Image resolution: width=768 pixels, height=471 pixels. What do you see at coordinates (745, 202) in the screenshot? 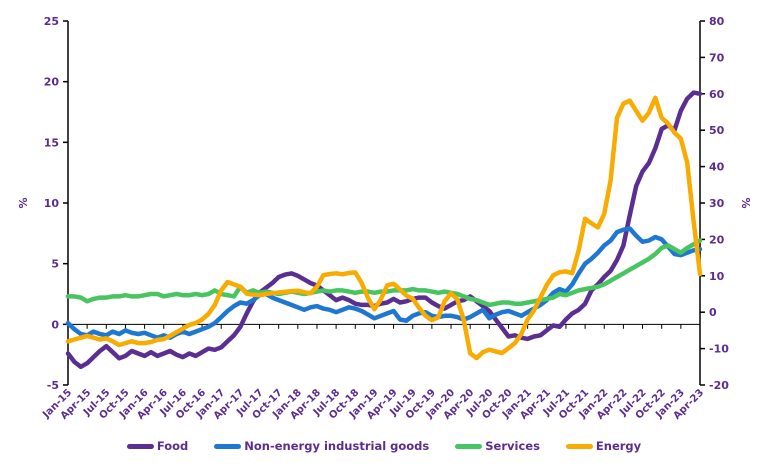
I see `right-axis-title: %` at bounding box center [745, 202].